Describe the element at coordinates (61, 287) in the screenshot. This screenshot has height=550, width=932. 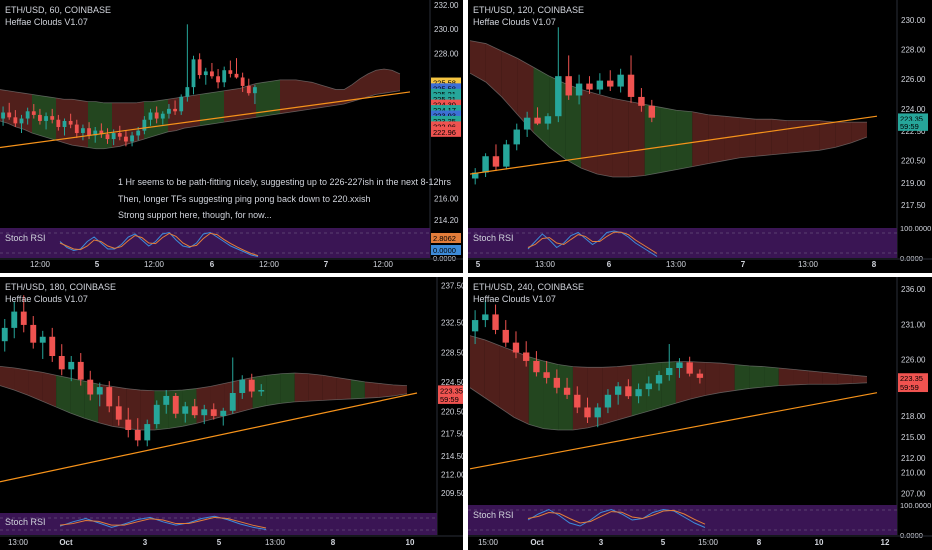
I see `symbol-title: ETH/USD, 180, COINBASE` at that location.